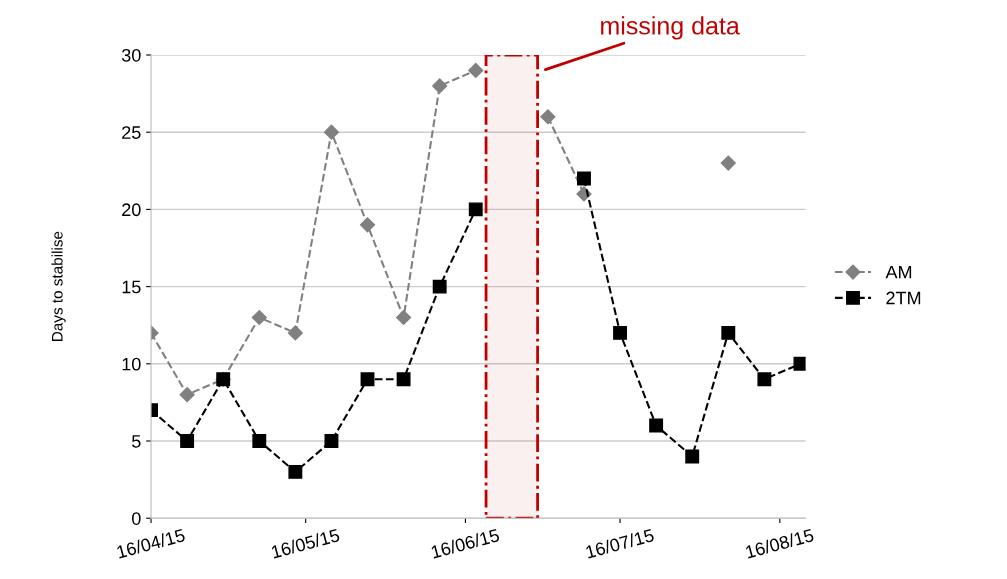 The width and height of the screenshot is (1007, 579). I want to click on y-tick-label: 5, so click(136, 441).